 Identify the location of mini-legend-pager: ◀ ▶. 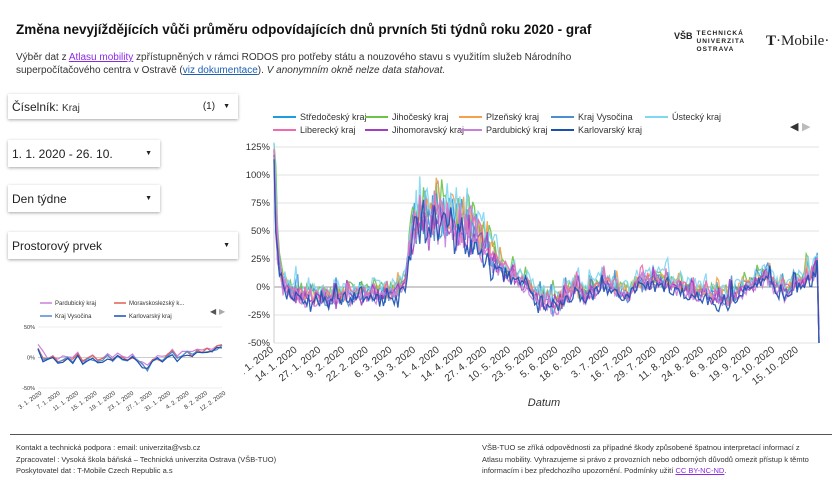
(218, 311).